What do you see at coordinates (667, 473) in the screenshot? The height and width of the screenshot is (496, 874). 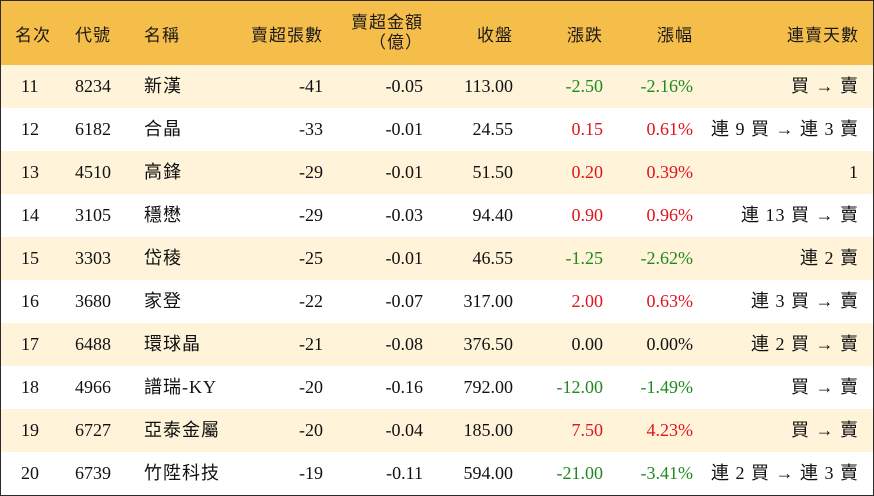 I see `cell-change-pct: -3.41%` at bounding box center [667, 473].